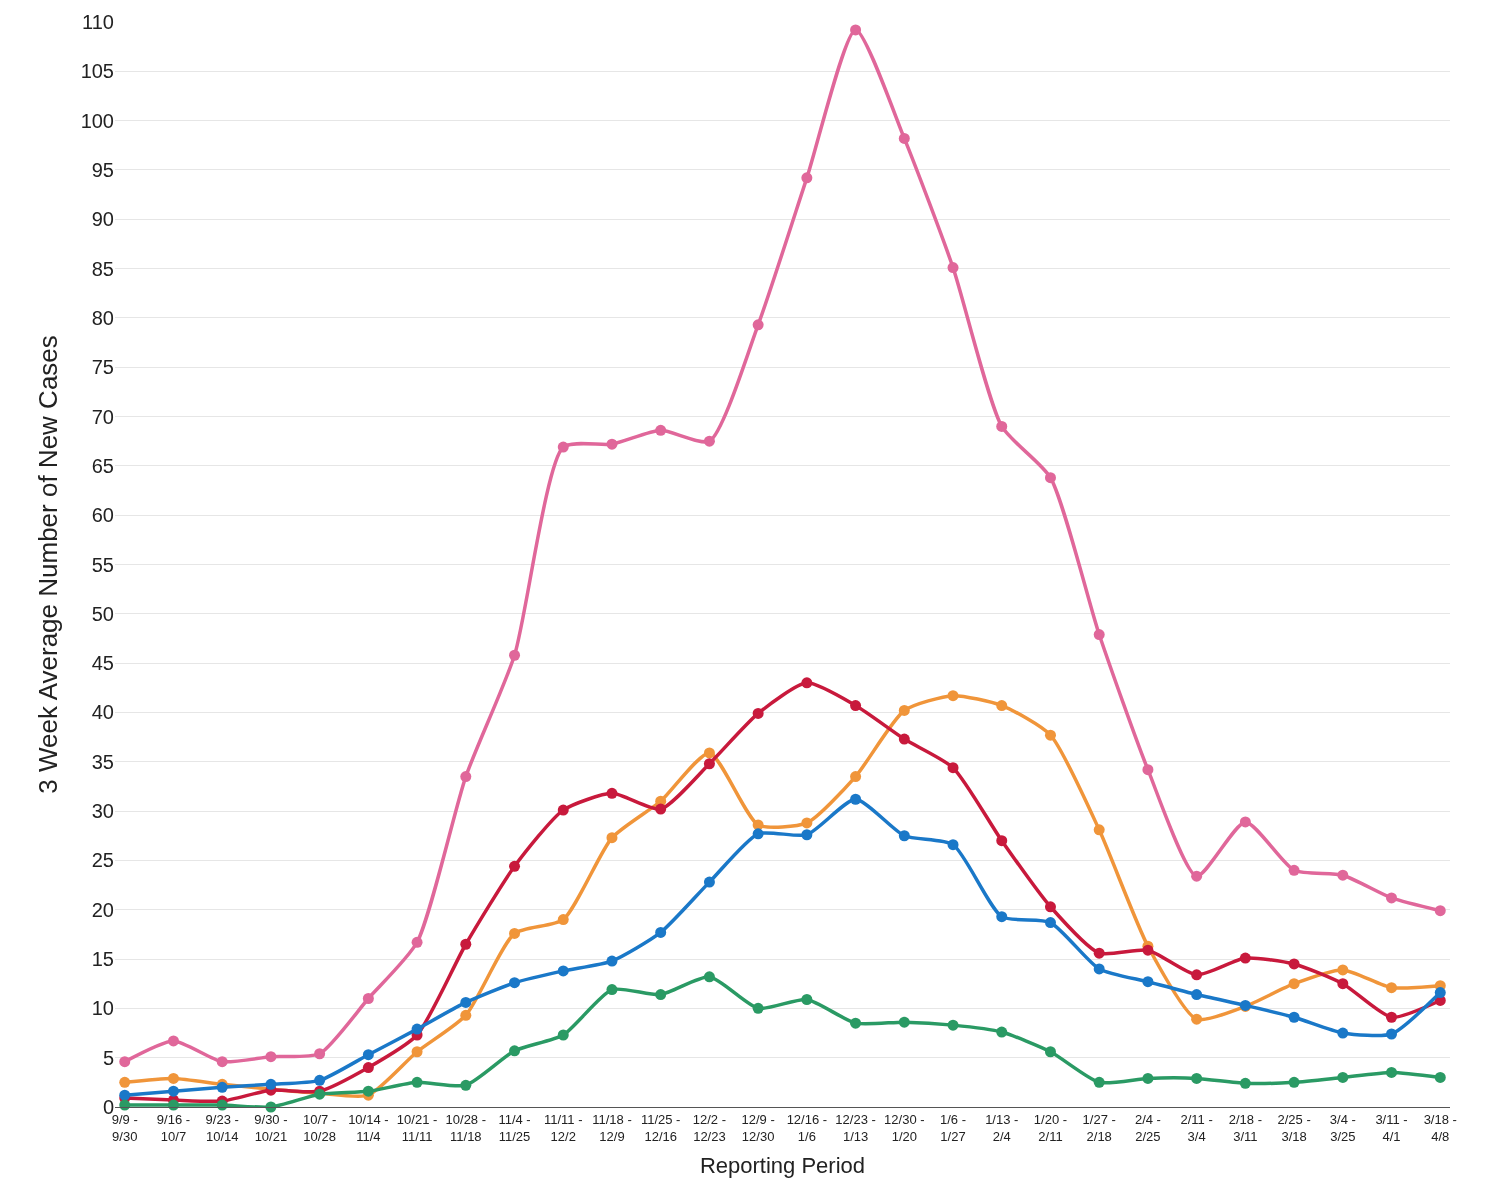  What do you see at coordinates (102, 268) in the screenshot?
I see `y-tick-label: 85` at bounding box center [102, 268].